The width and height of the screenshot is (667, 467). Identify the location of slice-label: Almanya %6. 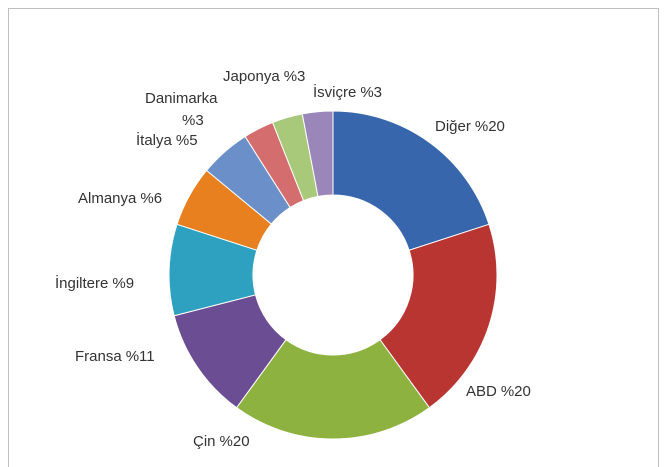
(120, 198).